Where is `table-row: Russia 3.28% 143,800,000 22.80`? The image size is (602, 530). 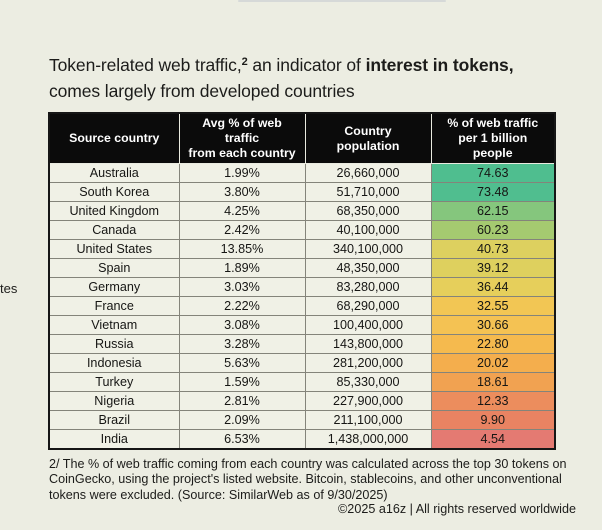
table-row: Russia 3.28% 143,800,000 22.80 is located at coordinates (302, 344).